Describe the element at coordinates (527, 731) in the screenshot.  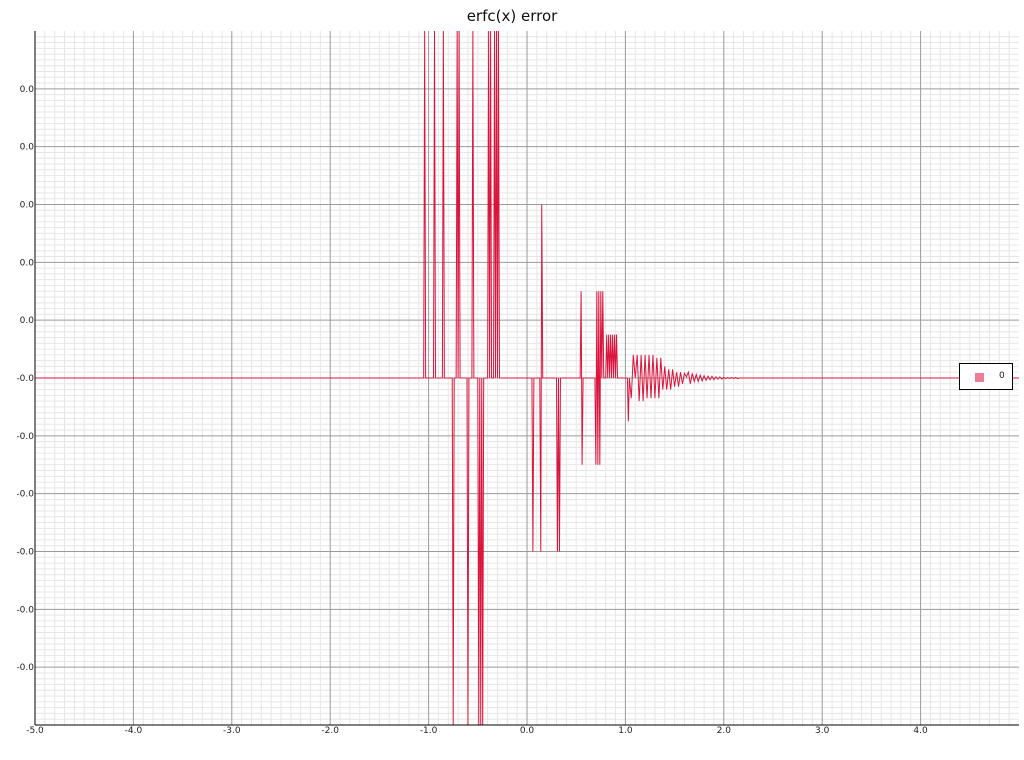
I see `x-tick-label: 0.0` at that location.